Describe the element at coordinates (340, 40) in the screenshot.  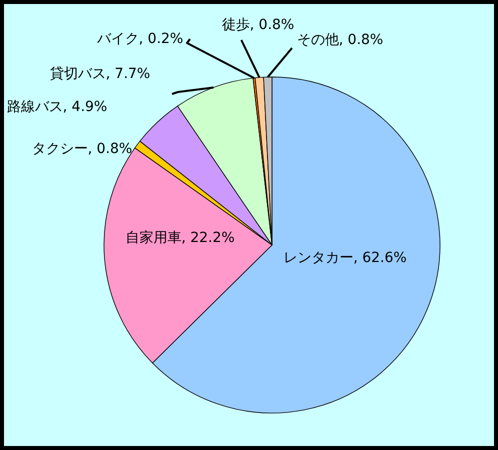
I see `slice-label: その他, 0.8%` at that location.